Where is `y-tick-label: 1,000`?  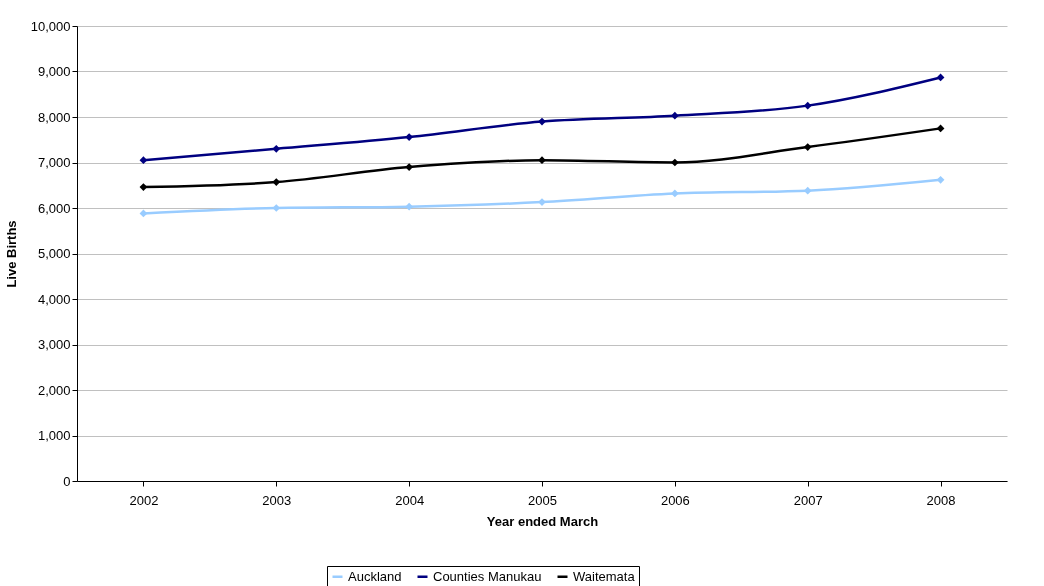 y-tick-label: 1,000 is located at coordinates (54, 435).